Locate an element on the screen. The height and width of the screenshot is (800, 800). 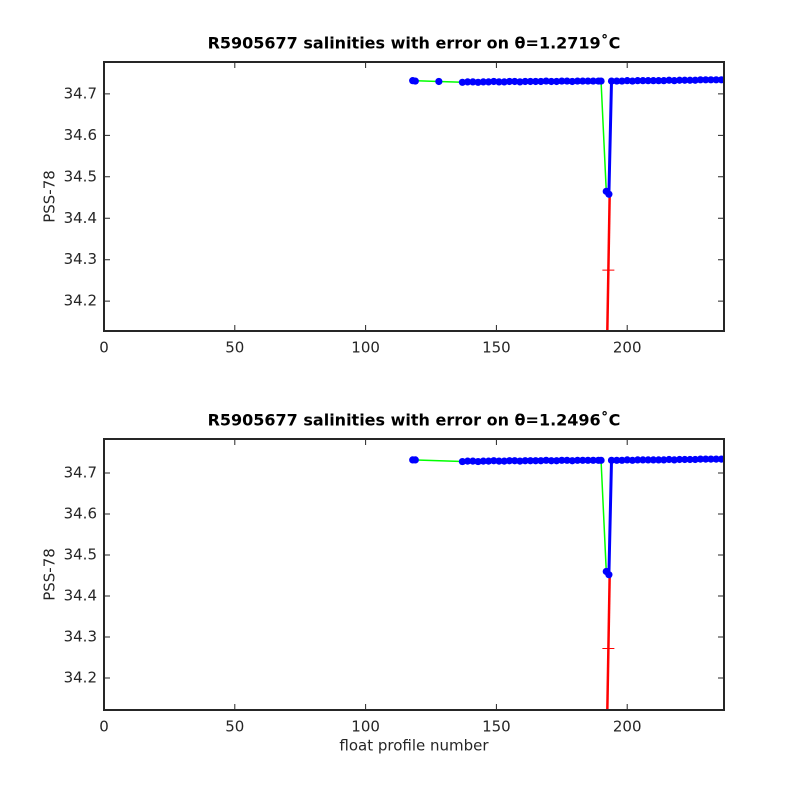
y-tick-label: 34.2 is located at coordinates (80, 678).